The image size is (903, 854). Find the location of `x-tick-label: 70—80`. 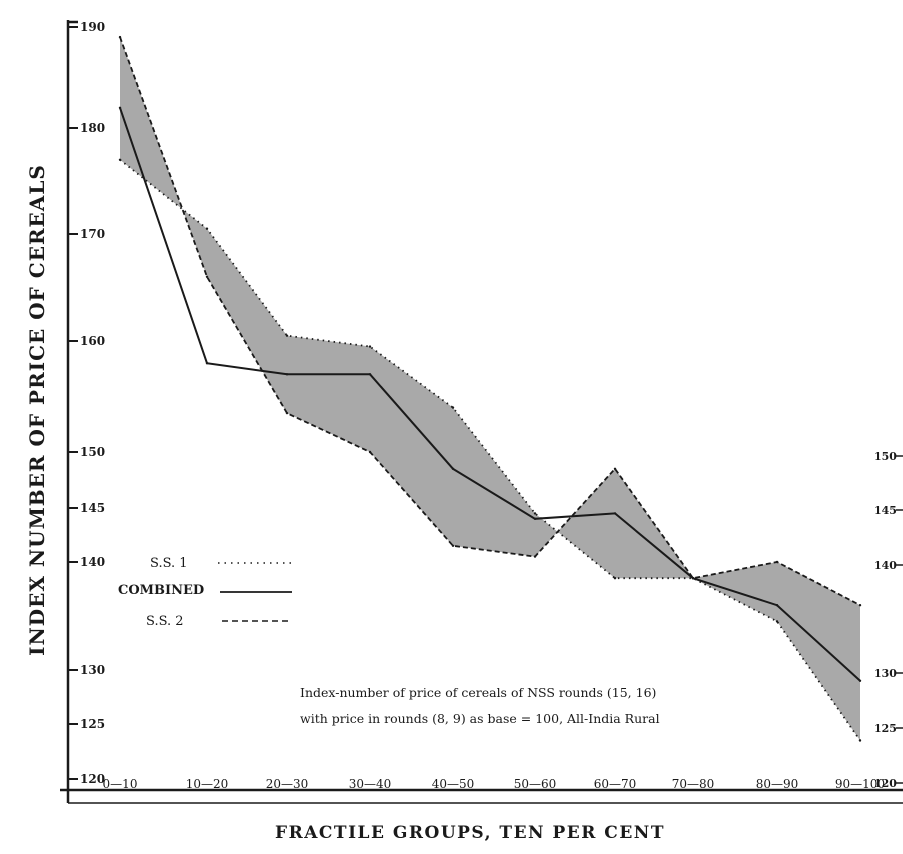

x-tick-label: 70—80 is located at coordinates (693, 784).